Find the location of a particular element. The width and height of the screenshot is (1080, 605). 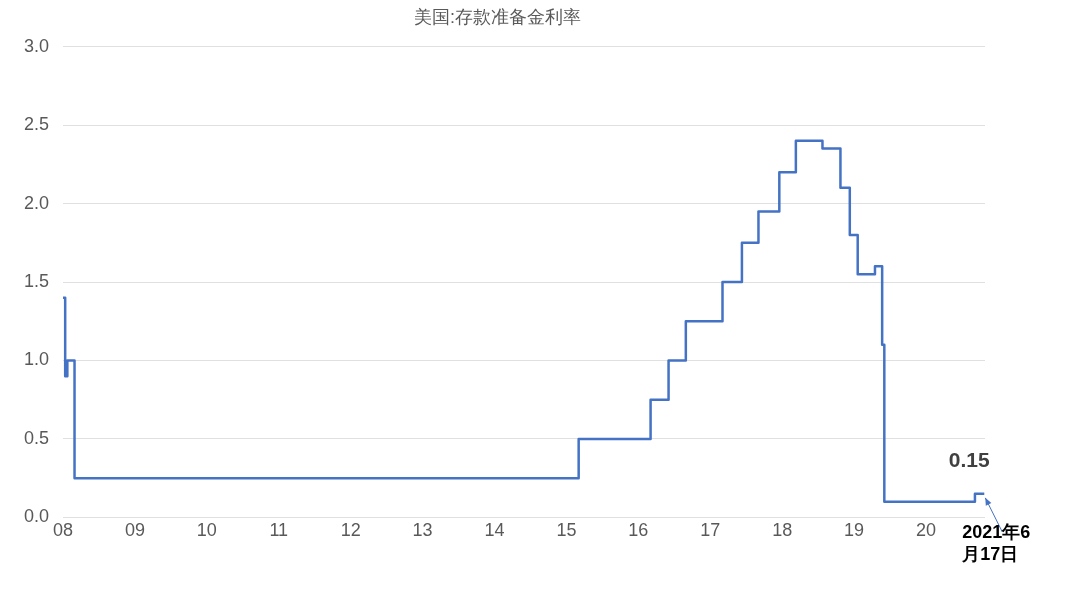

x-tick-label: 08 is located at coordinates (63, 530).